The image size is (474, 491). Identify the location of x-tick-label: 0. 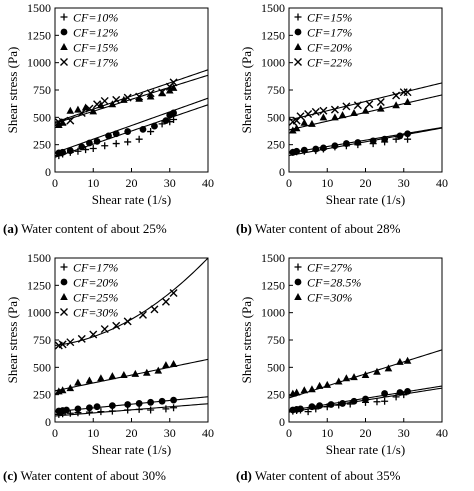
(55, 433).